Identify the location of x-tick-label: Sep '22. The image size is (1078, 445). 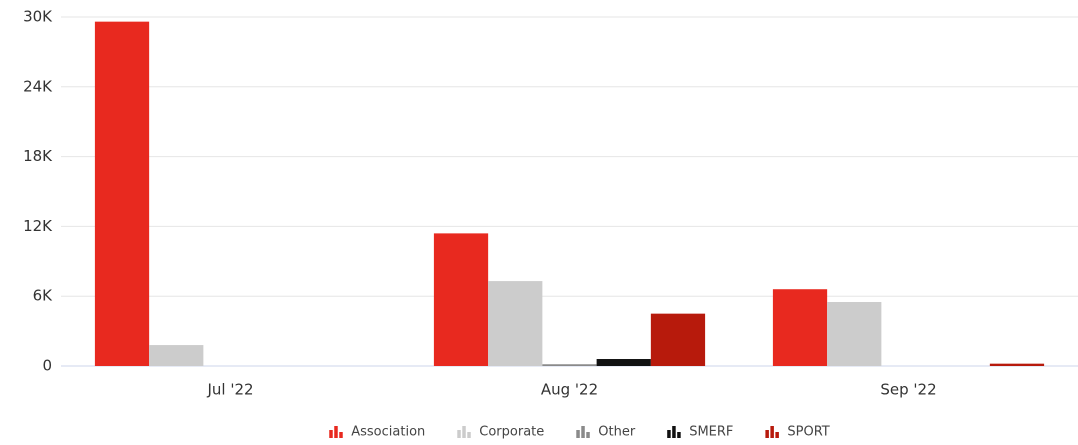
(908, 390).